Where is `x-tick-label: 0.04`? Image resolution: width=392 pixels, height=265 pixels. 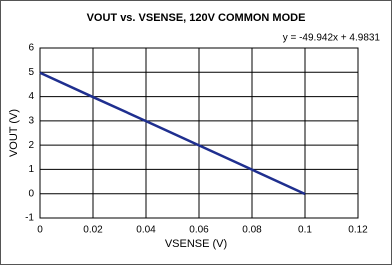
x-tick-label: 0.04 is located at coordinates (146, 230).